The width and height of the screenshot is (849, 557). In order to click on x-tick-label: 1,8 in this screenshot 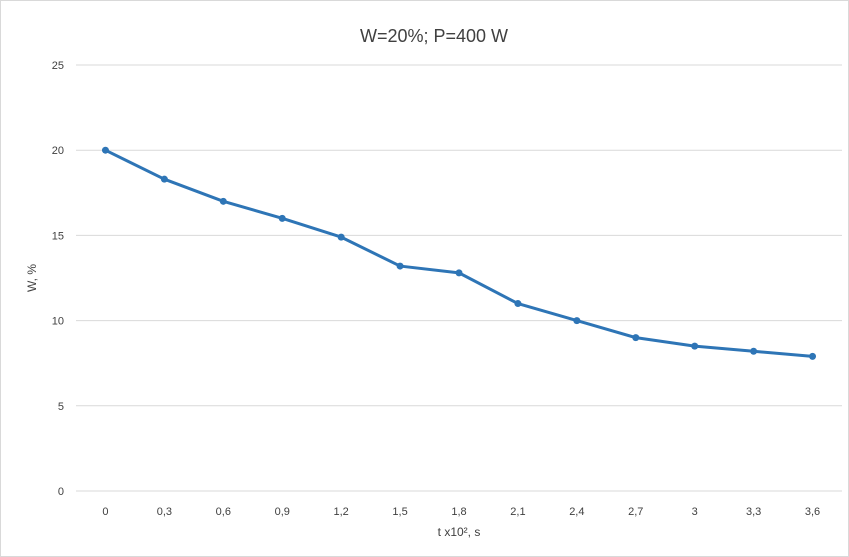, I will do `click(458, 512)`.